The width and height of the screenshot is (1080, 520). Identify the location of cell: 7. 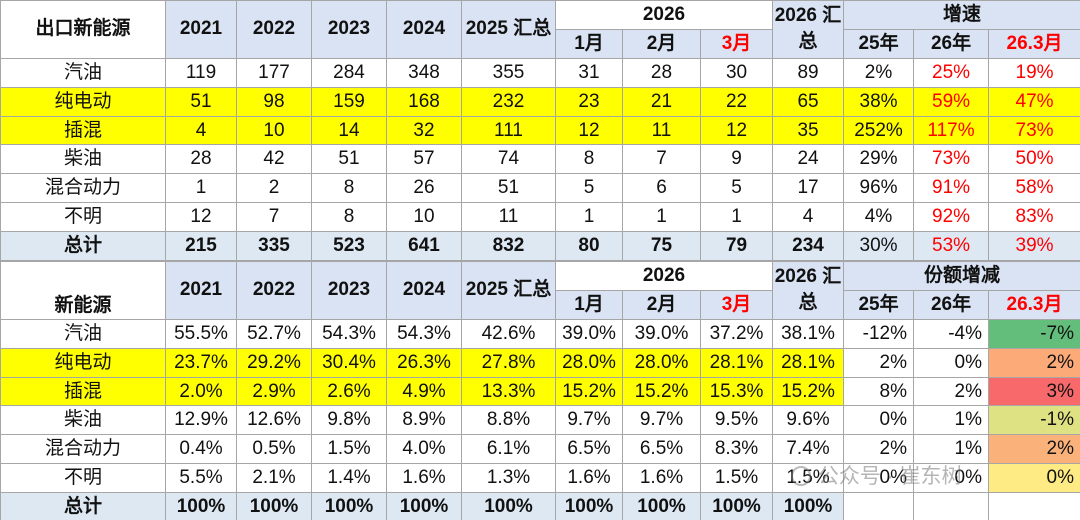
(274, 217).